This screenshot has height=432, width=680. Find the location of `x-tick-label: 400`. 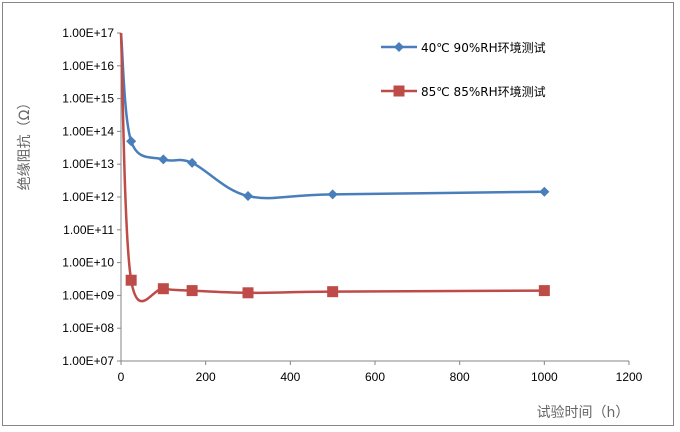

x-tick-label: 400 is located at coordinates (290, 377).